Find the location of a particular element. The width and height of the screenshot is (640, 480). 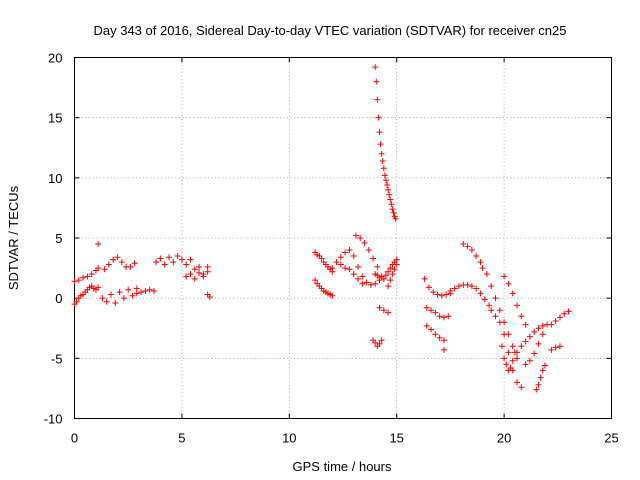

series-segment-l is located at coordinates (356, 267).